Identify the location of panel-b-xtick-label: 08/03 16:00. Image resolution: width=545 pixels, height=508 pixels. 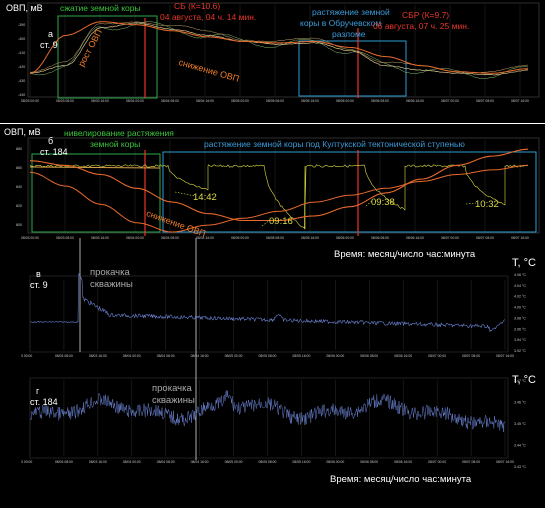
(100, 238).